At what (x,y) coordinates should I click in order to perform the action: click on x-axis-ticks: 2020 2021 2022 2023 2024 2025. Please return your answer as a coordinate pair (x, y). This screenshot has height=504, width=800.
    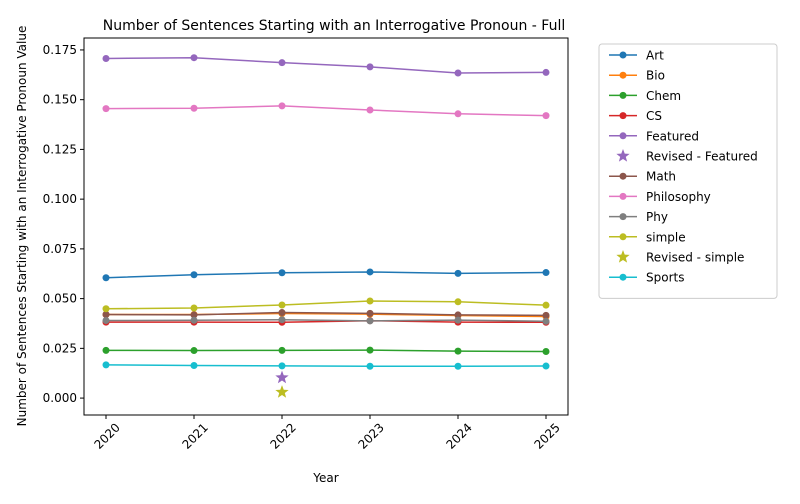
    Looking at the image, I should click on (327, 433).